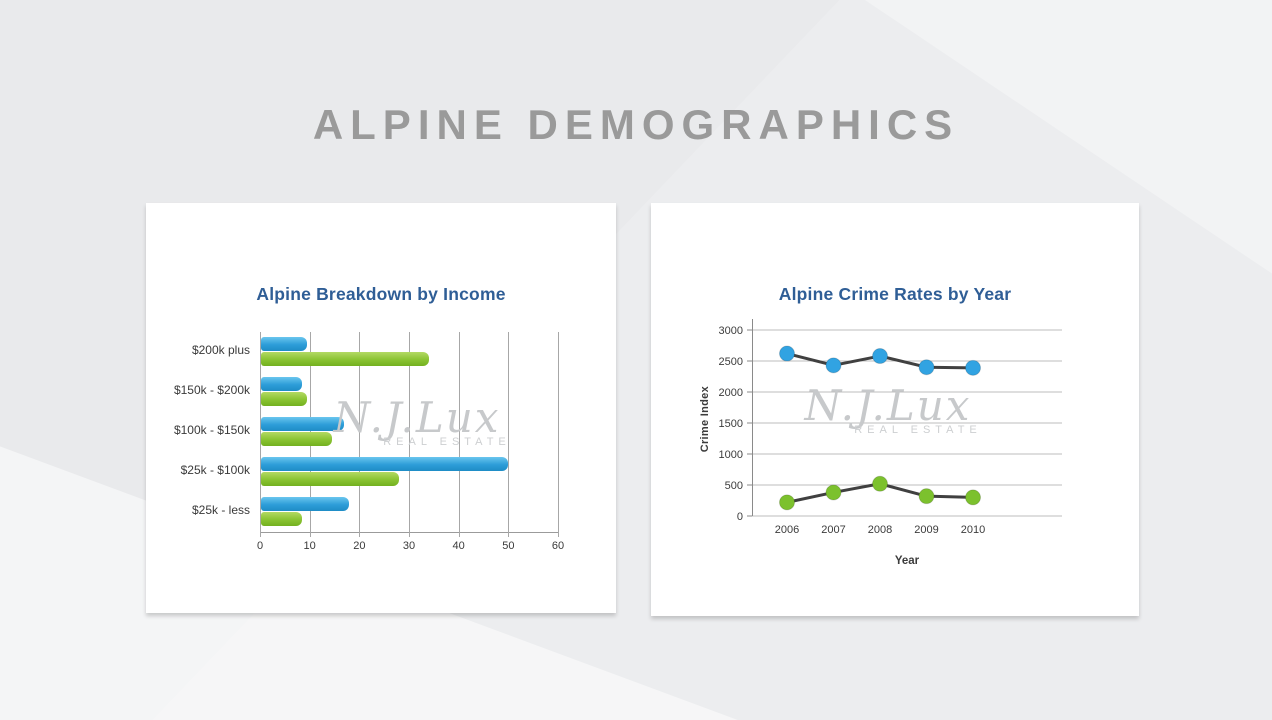 This screenshot has height=720, width=1272. I want to click on y-axis-tick-label: 2000, so click(731, 393).